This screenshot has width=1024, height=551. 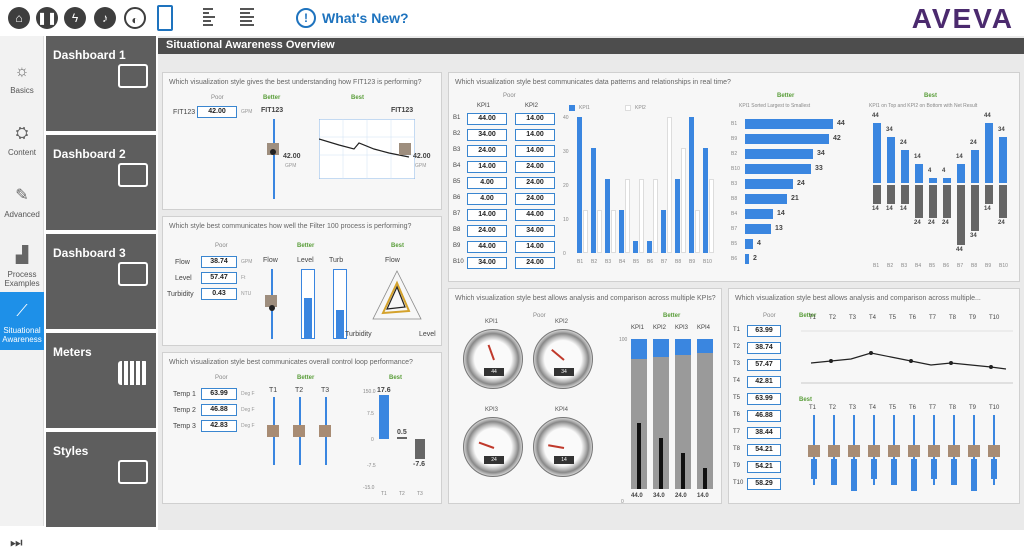 What do you see at coordinates (358, 98) in the screenshot?
I see `best-label: Best` at bounding box center [358, 98].